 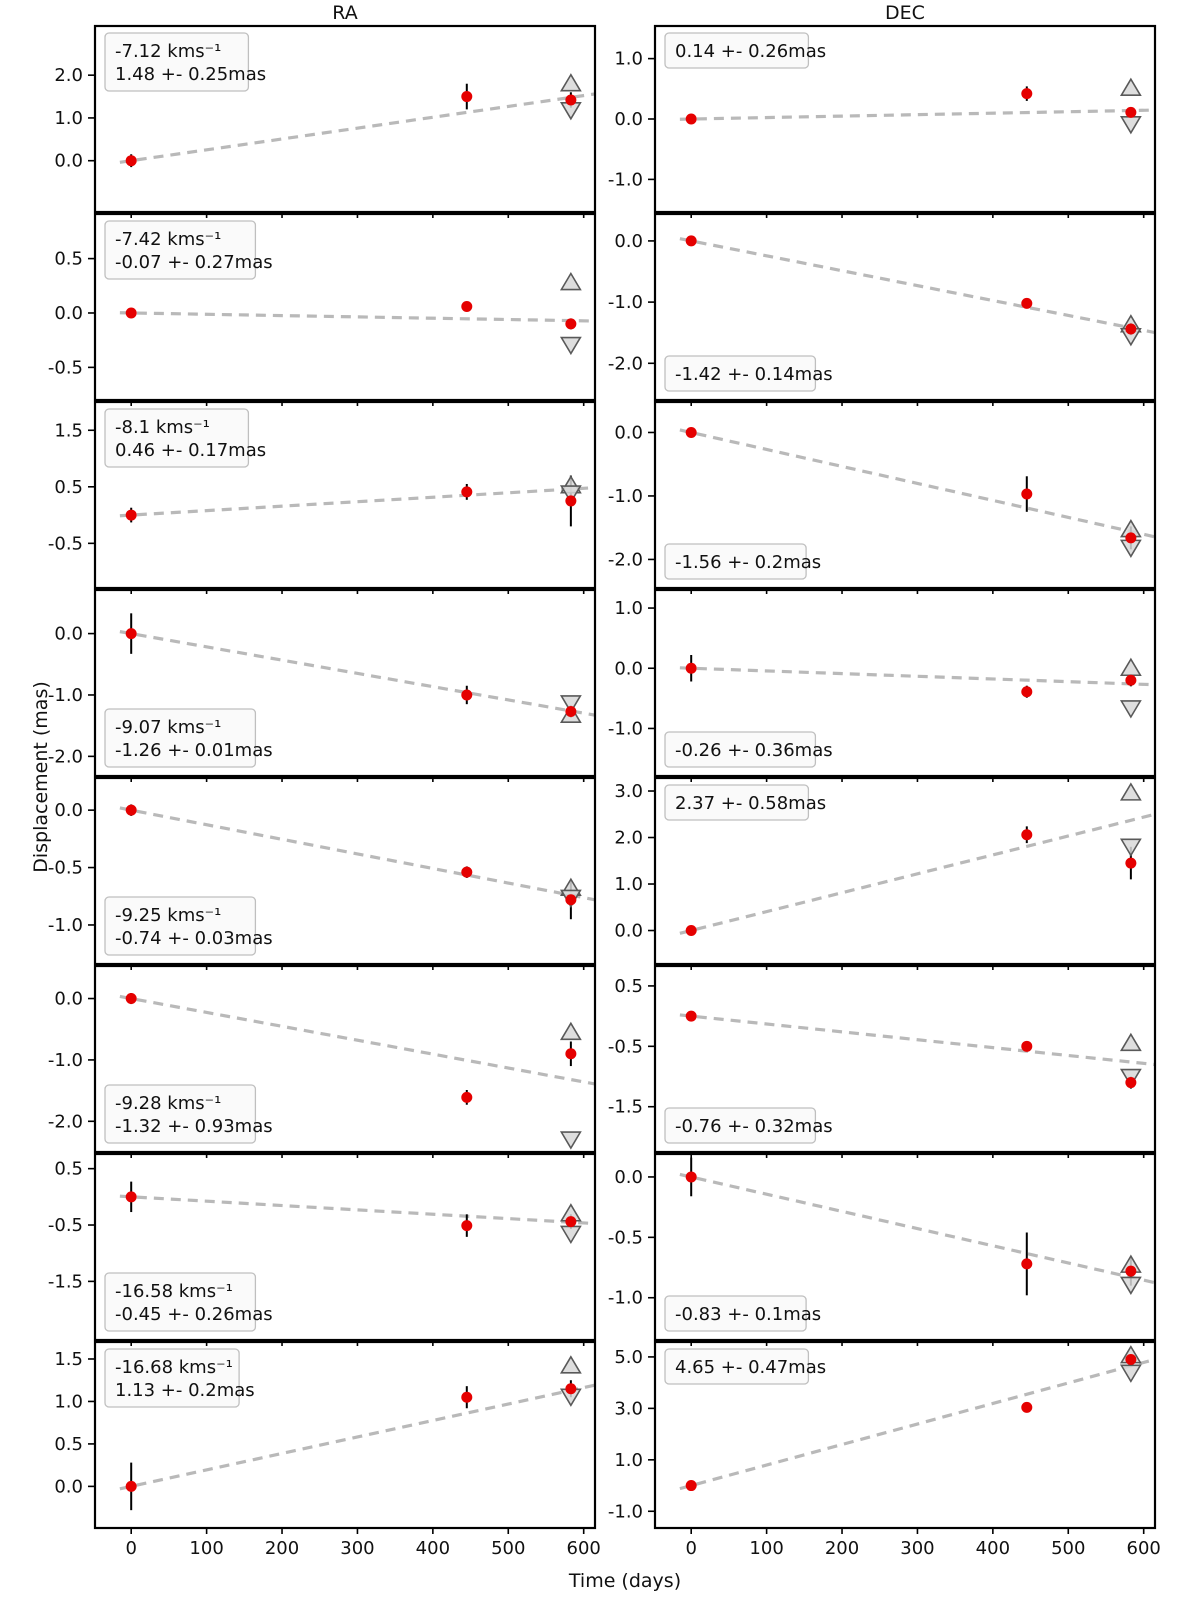 I want to click on annotation-text: -1.56 +- 0.2mas, so click(x=748, y=562).